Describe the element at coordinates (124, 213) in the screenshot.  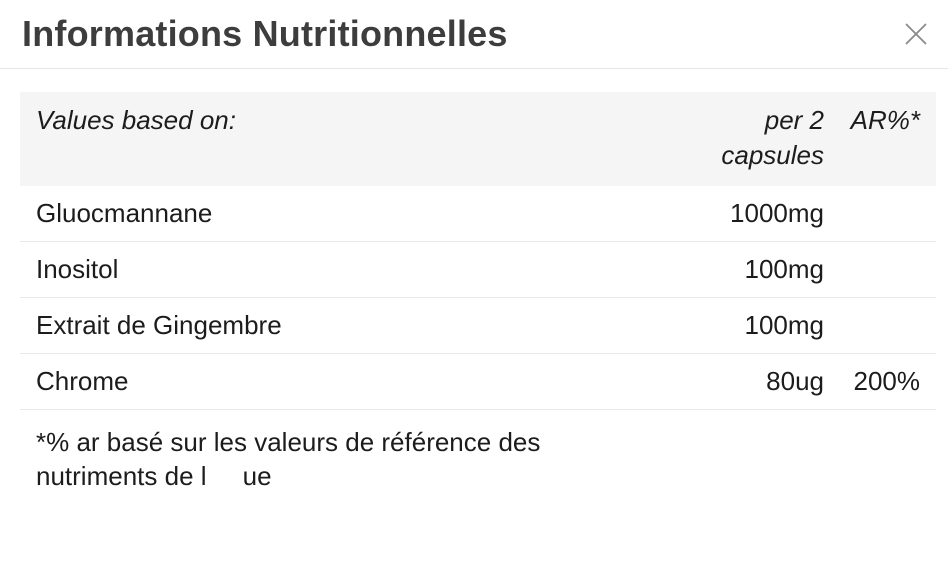
I see `nutrient-name: Gluocmannane` at that location.